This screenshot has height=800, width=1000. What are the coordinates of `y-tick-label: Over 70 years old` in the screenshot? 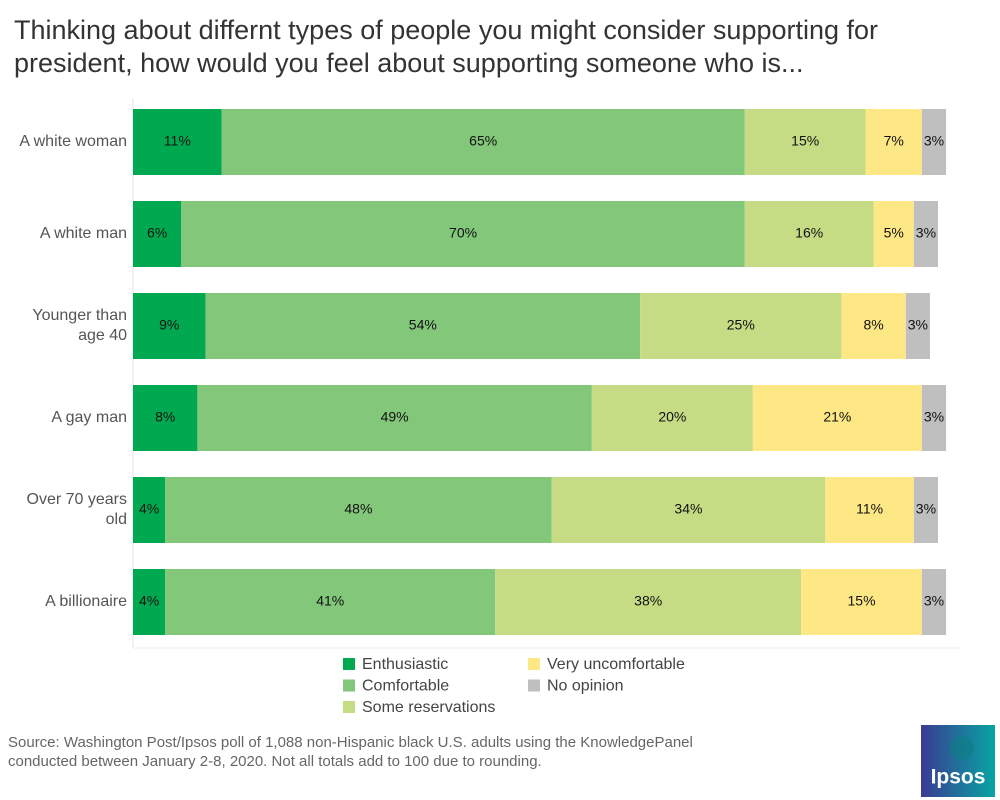 It's located at (76, 509).